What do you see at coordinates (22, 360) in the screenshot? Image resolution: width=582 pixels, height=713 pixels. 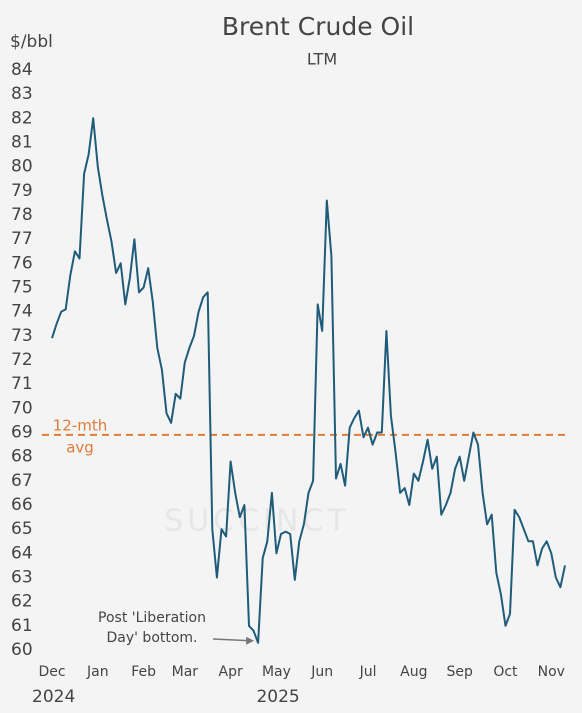 I see `y-tick-label: 72` at bounding box center [22, 360].